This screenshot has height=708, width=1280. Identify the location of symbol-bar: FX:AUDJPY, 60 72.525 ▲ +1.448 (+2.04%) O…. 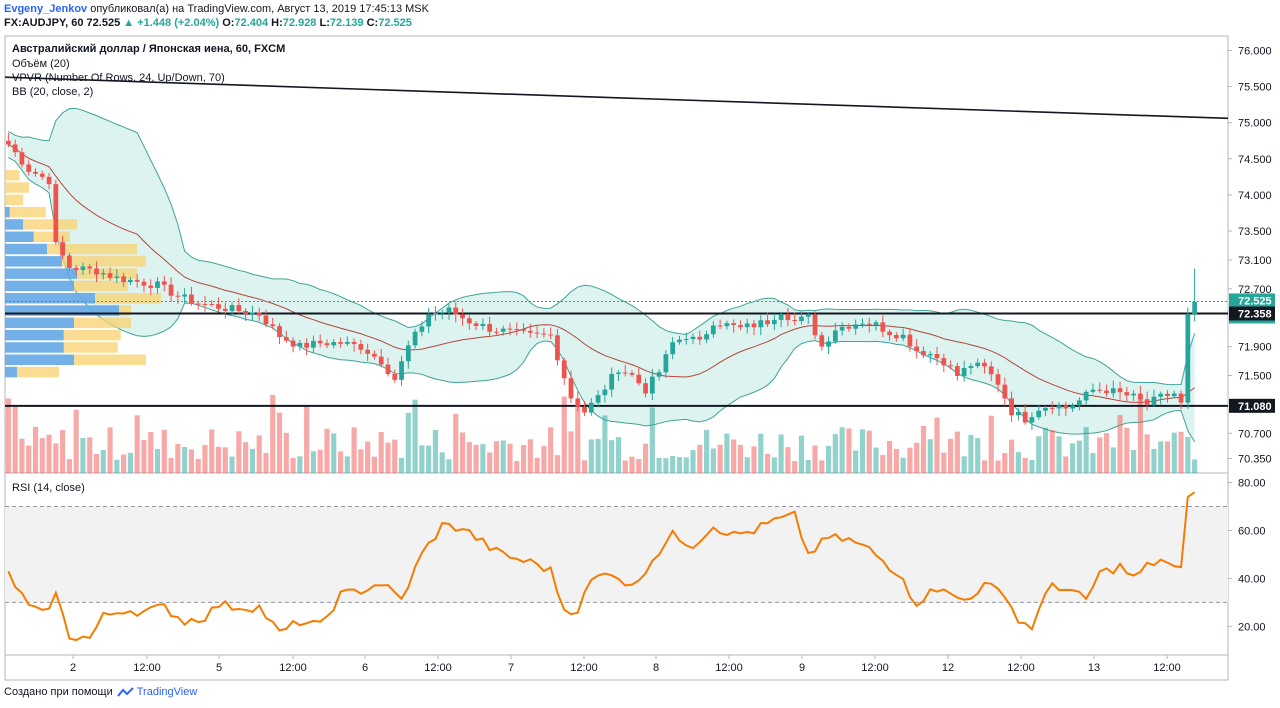
(208, 23).